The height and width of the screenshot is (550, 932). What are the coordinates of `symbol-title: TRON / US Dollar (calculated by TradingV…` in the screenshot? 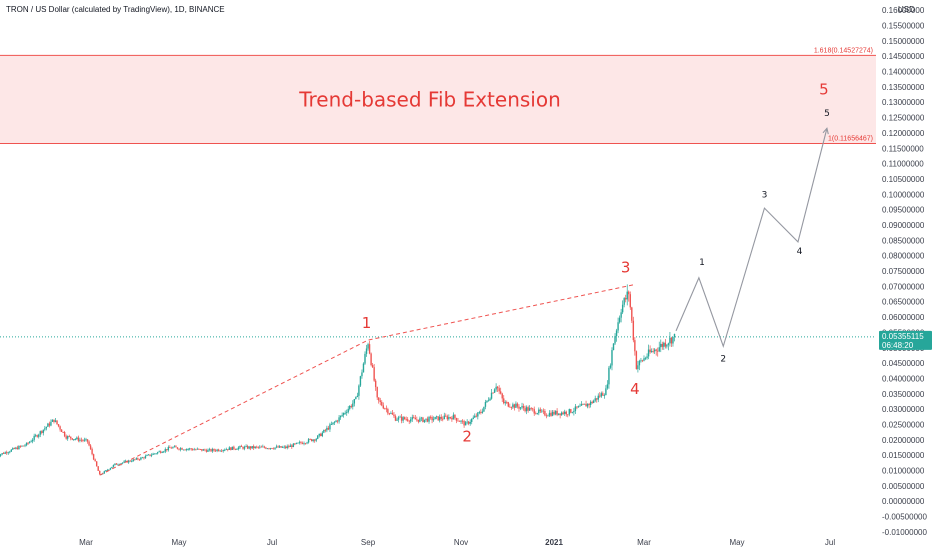 It's located at (115, 9).